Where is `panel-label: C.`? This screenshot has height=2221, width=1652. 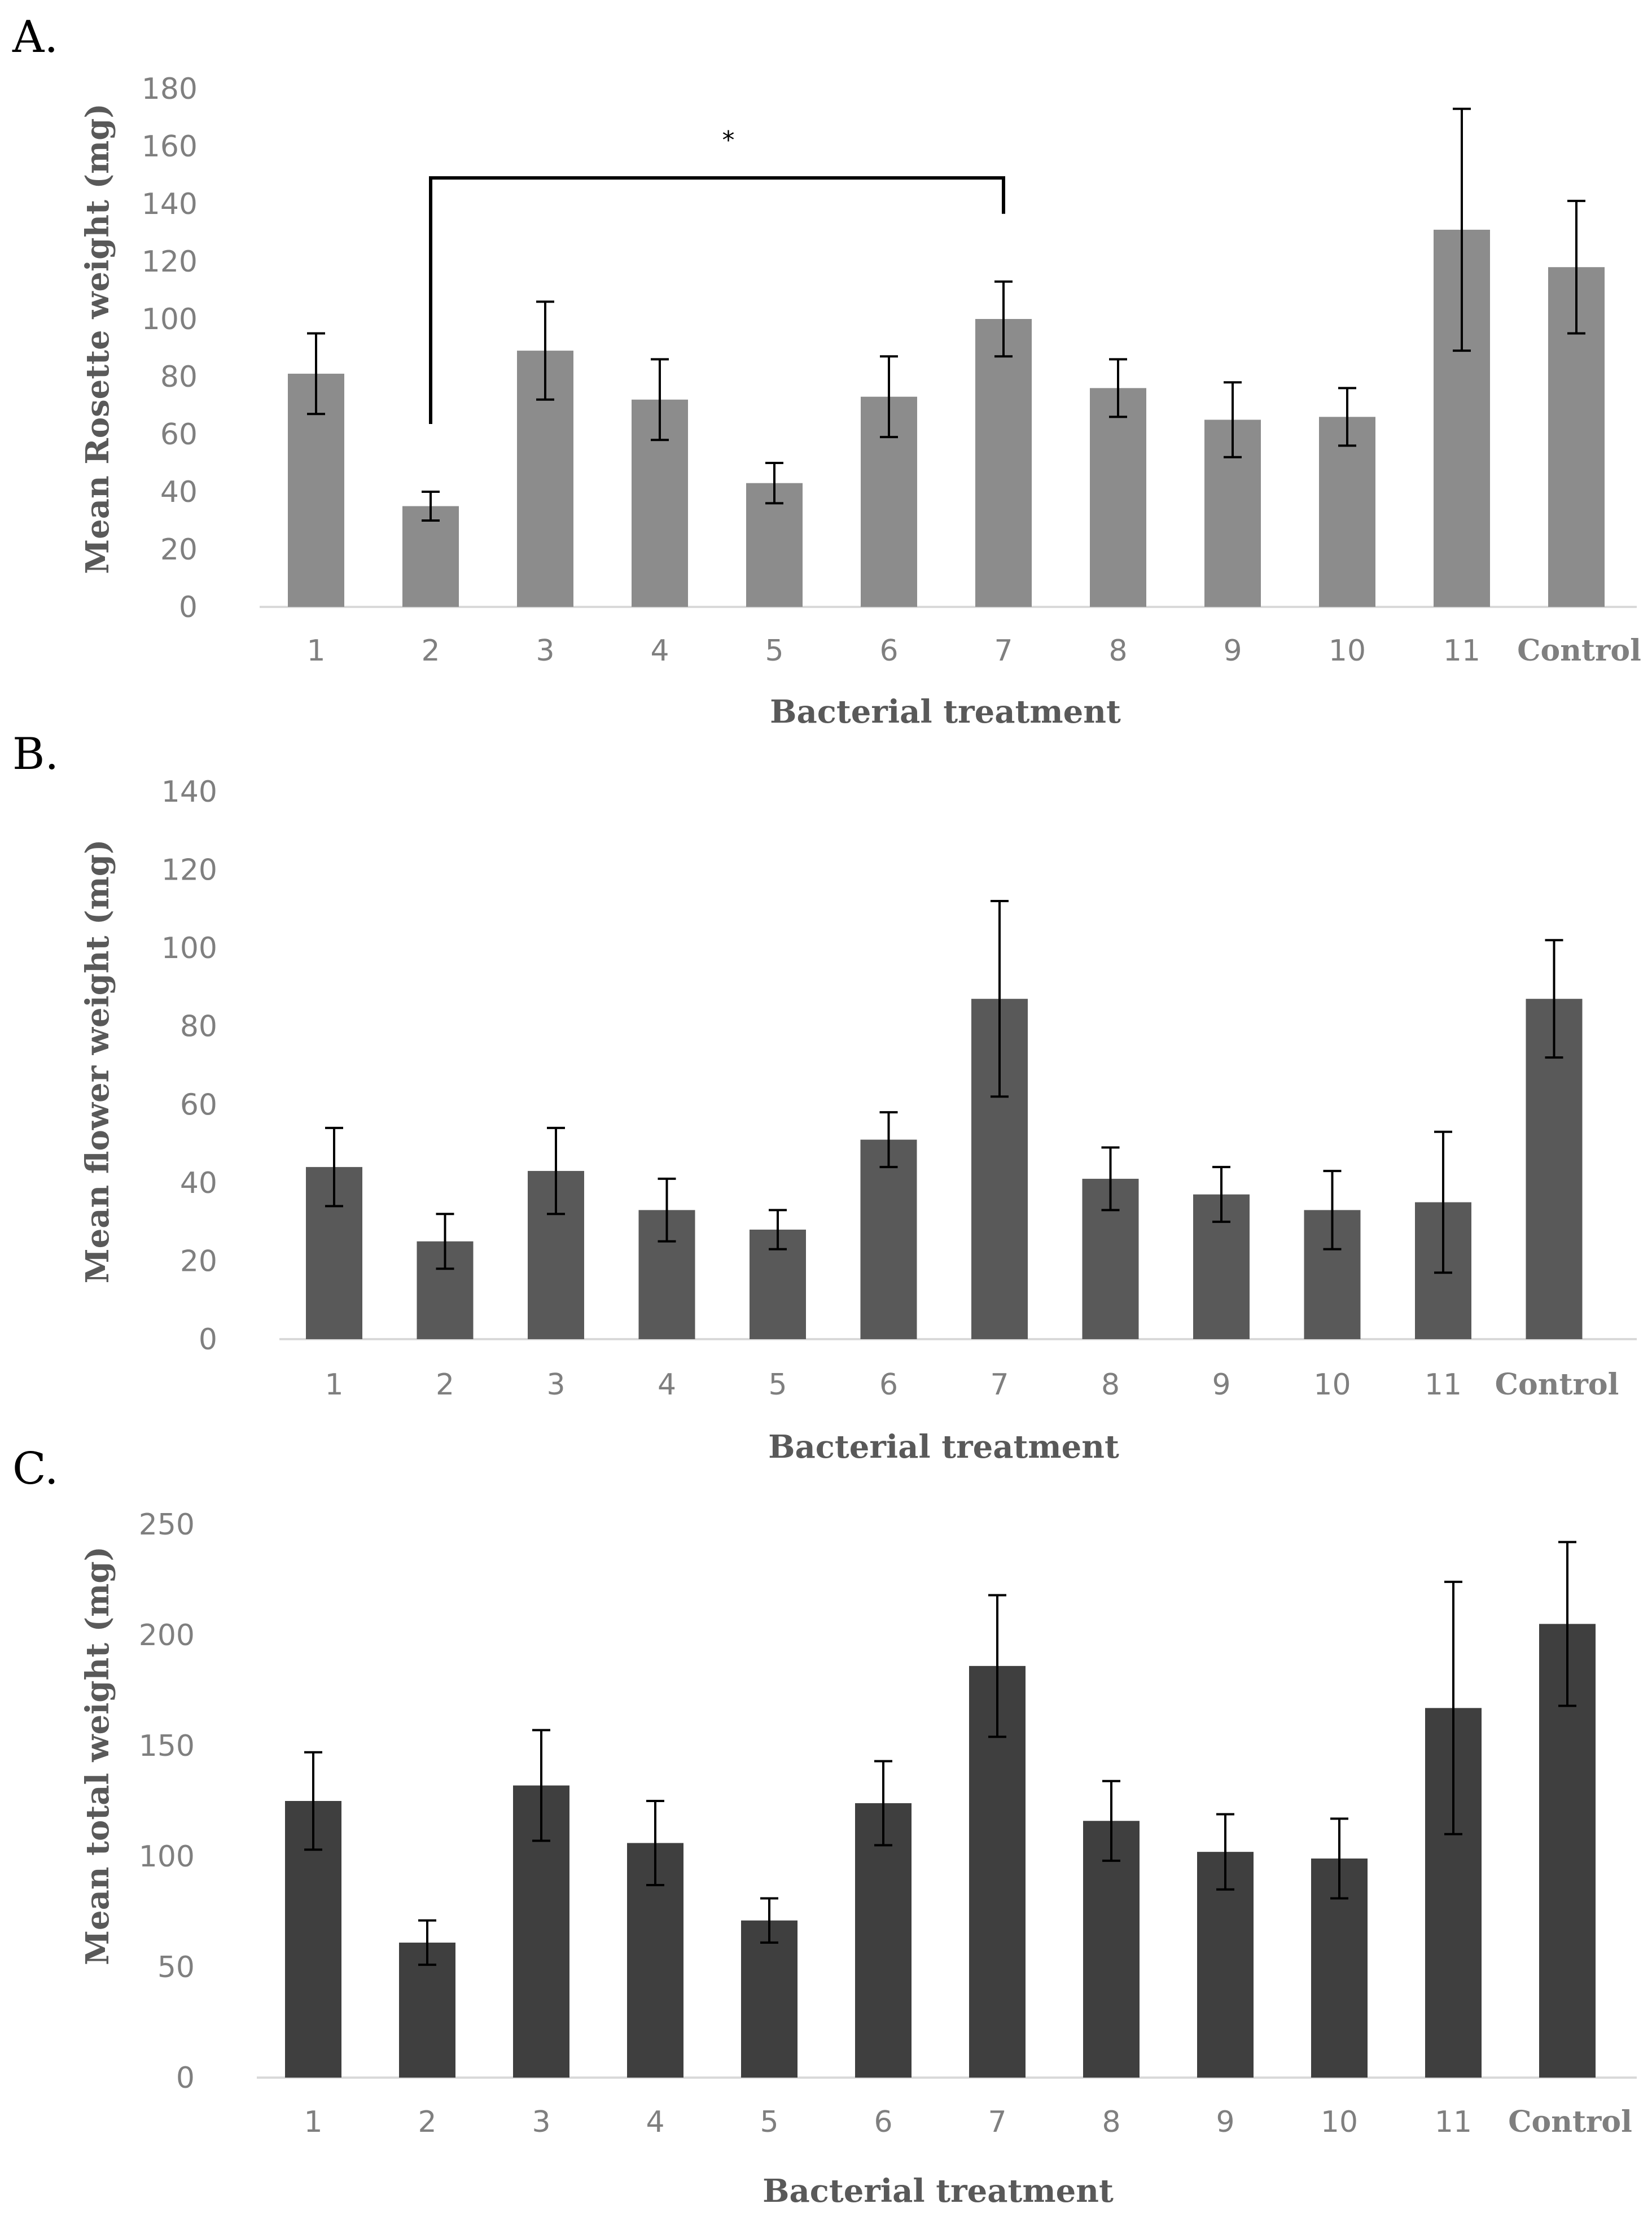 panel-label: C. is located at coordinates (35, 1469).